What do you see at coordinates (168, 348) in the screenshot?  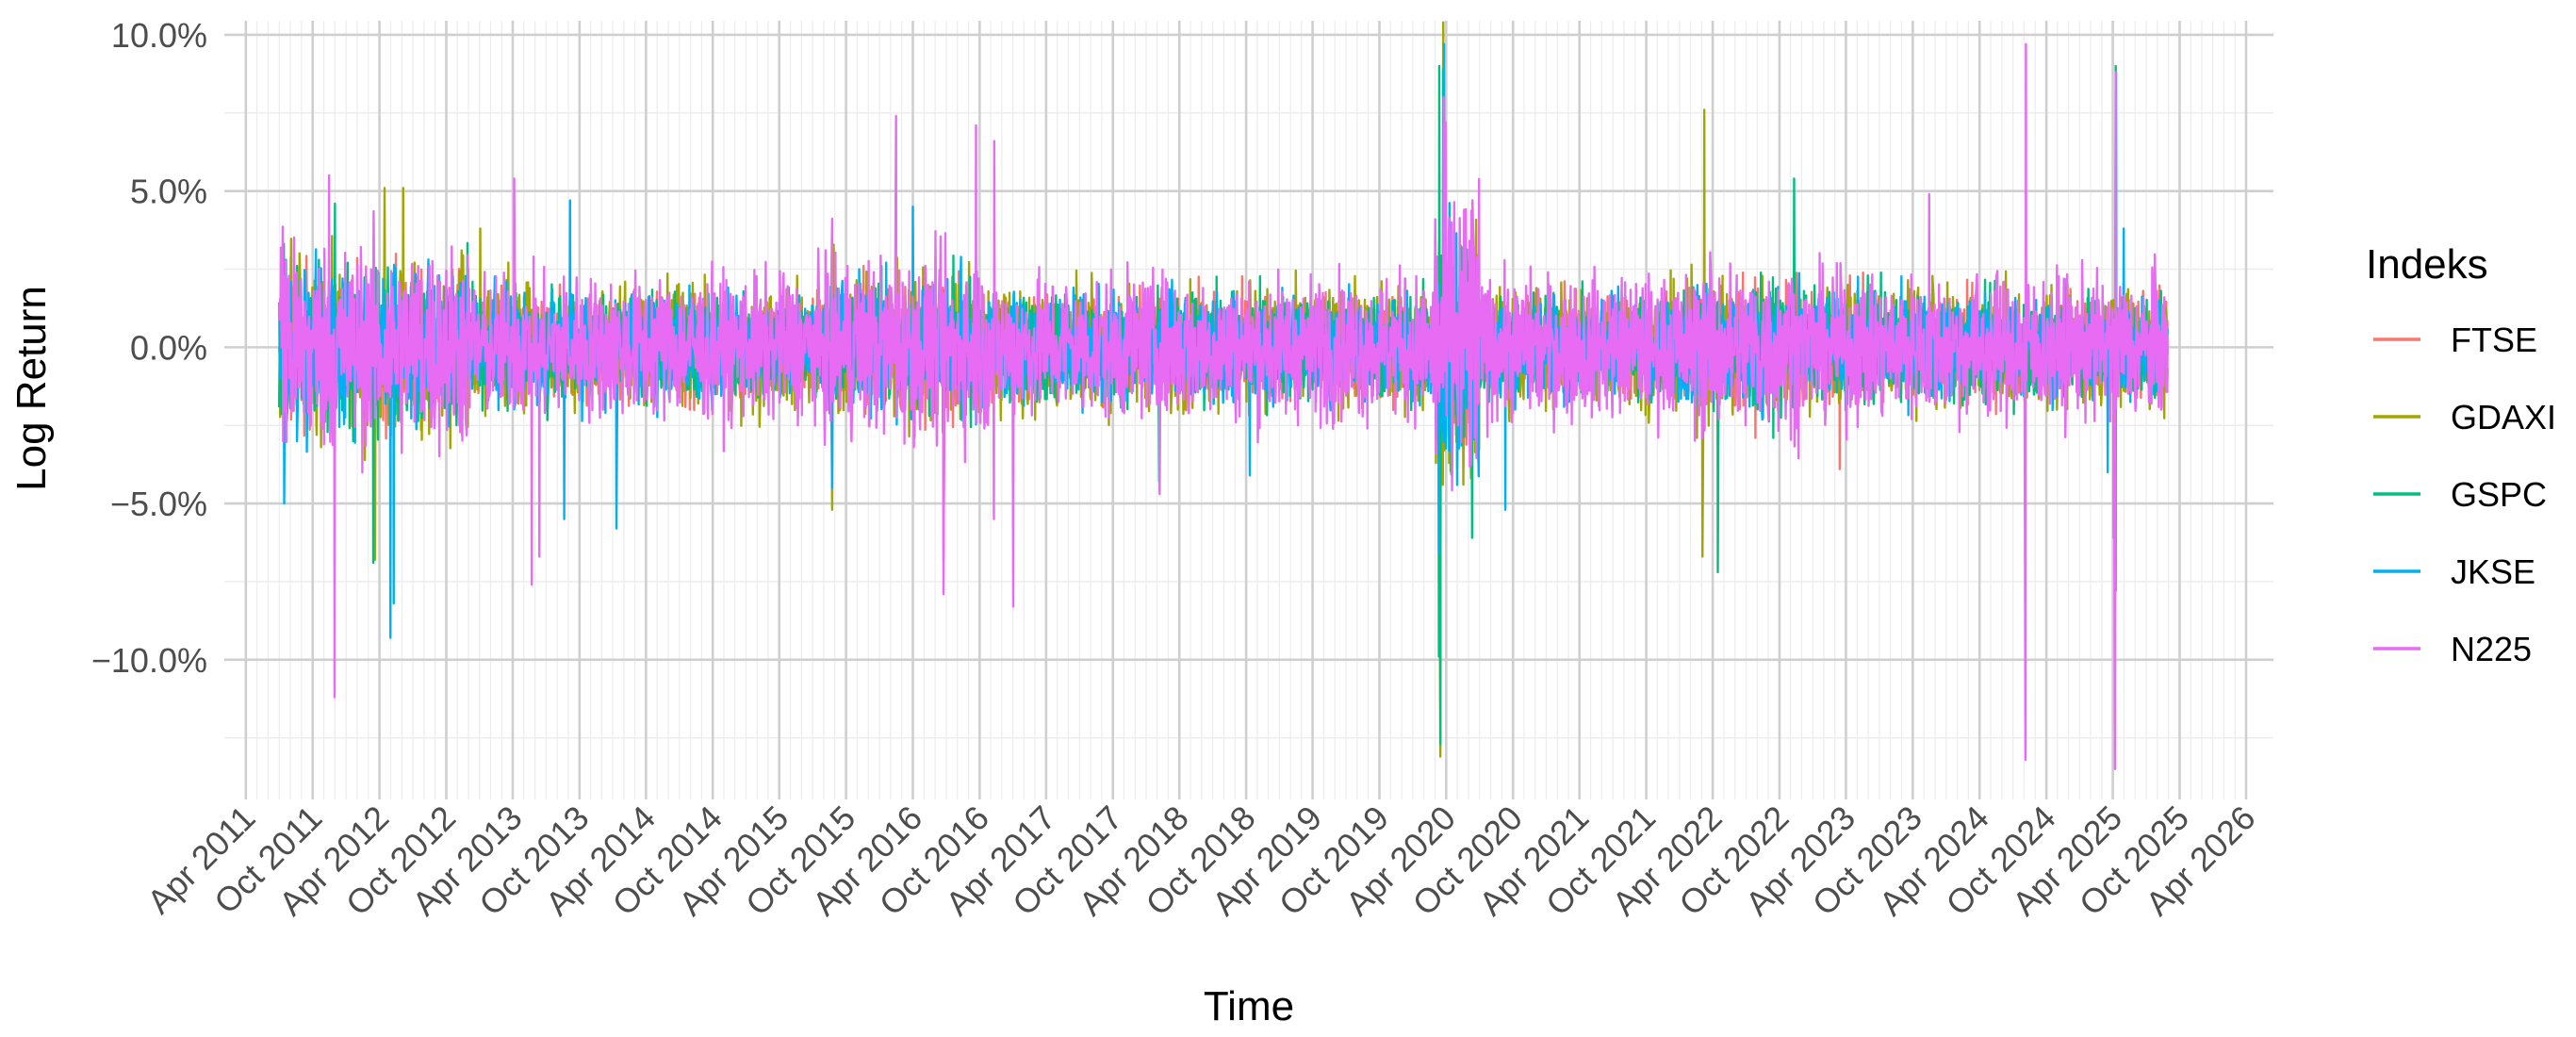 I see `y-tick-label: 0.0%` at bounding box center [168, 348].